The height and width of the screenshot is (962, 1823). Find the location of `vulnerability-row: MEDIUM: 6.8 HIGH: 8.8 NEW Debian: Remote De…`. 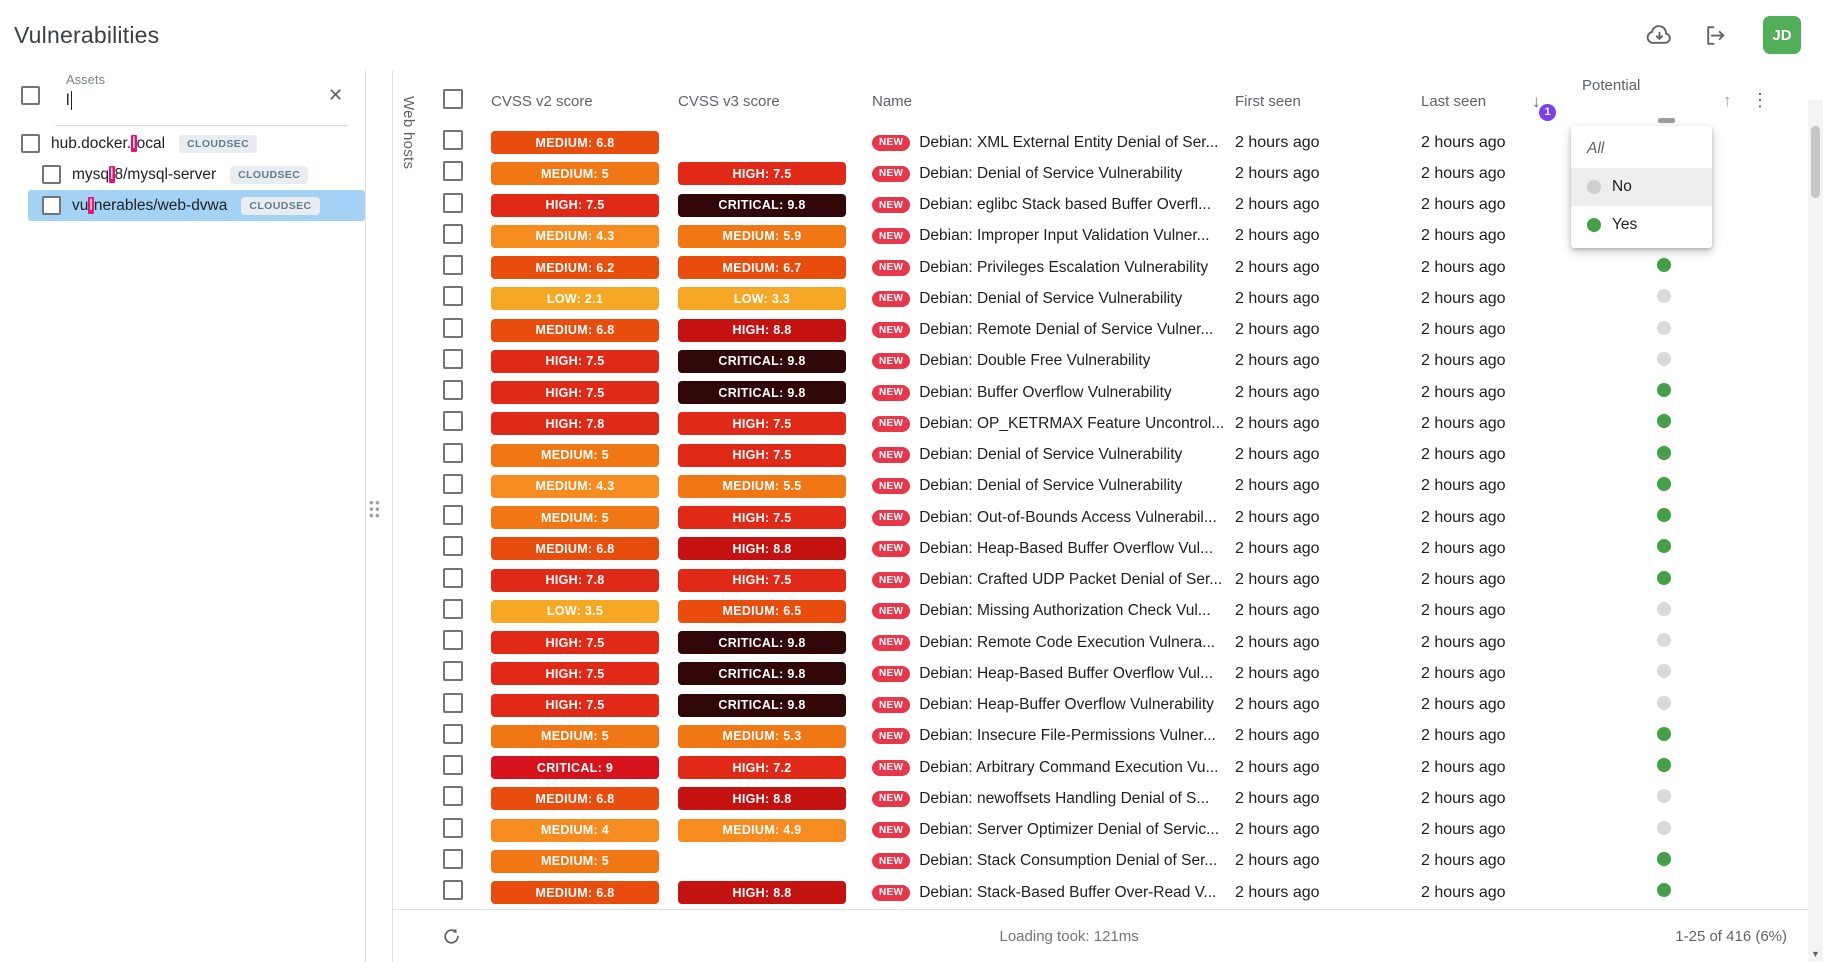

vulnerability-row: MEDIUM: 6.8 HIGH: 8.8 NEW Debian: Remote De… is located at coordinates (1100, 330).